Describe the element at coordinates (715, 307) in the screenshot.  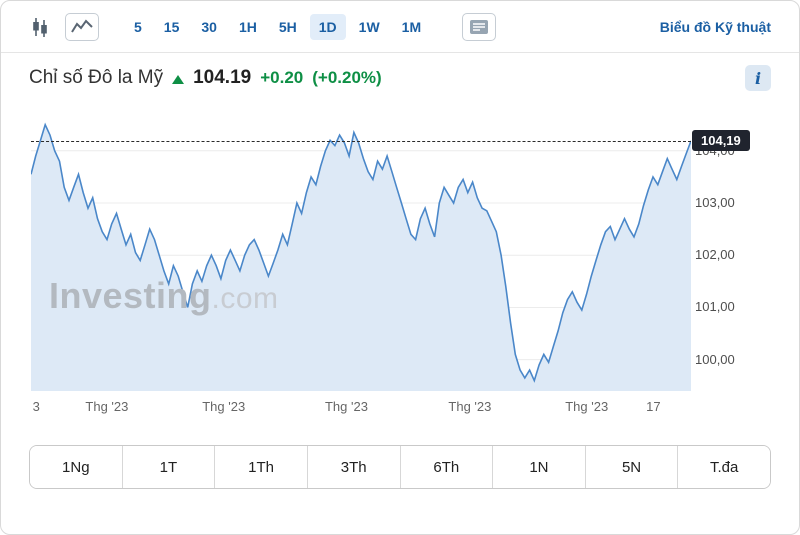
I see `y-axis-label: 101,00` at that location.